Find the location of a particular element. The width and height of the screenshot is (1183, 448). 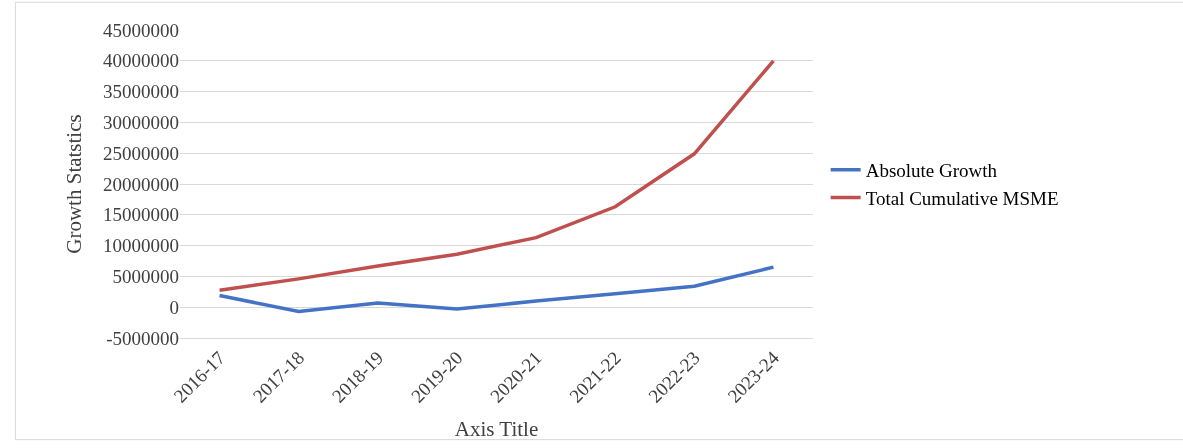

y-tick-label: 20000000 is located at coordinates (141, 184).